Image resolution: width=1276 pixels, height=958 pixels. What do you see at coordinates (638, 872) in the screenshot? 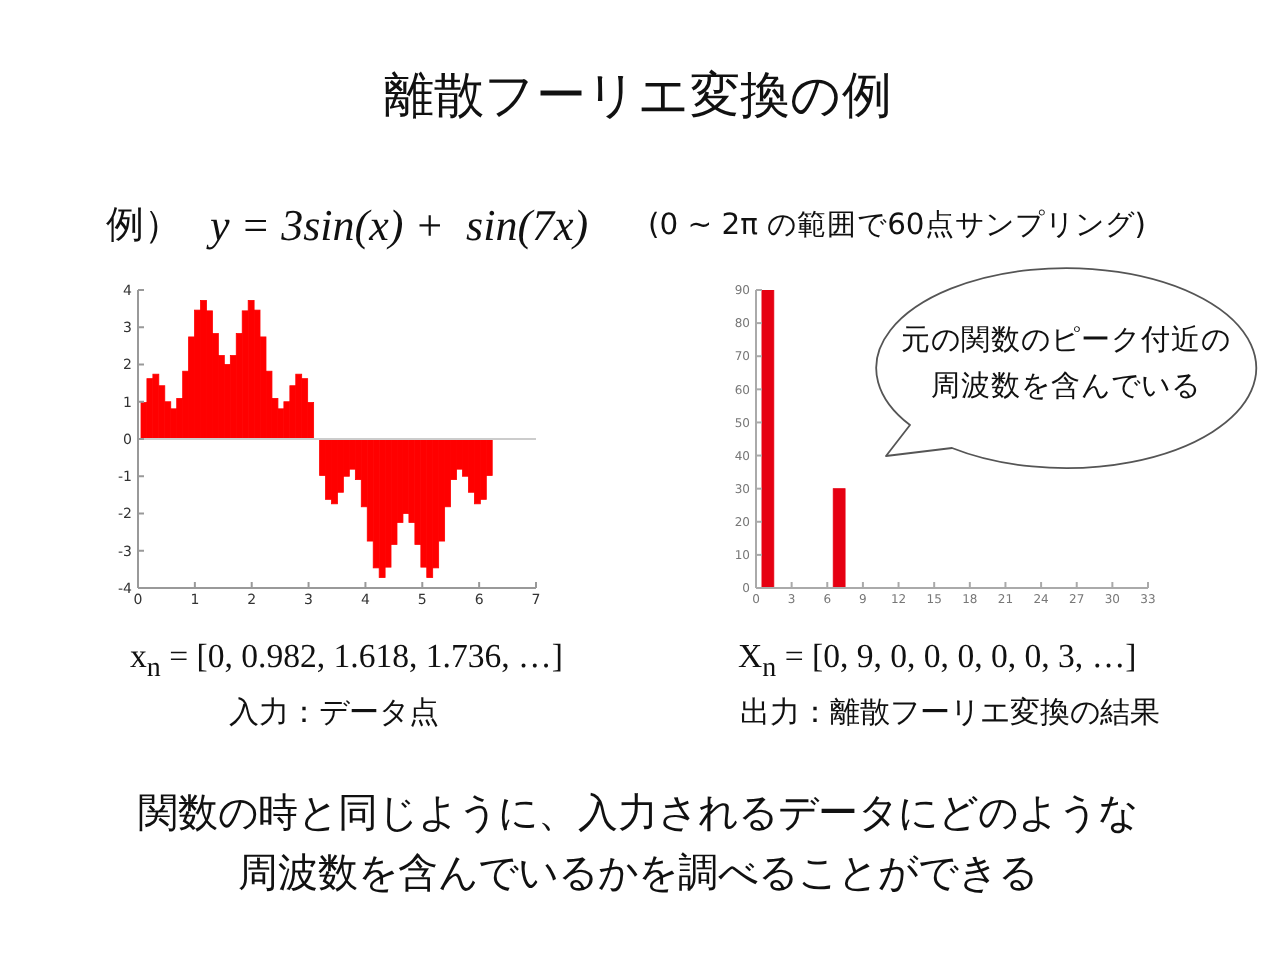
I see `text: 周波数を含んでいるかを調べることができる` at bounding box center [638, 872].